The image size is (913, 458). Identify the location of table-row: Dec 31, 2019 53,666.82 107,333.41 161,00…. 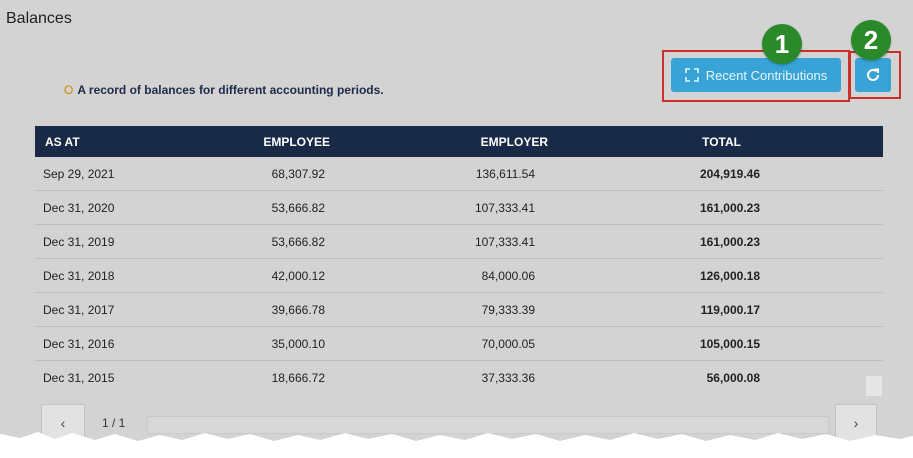
(459, 242).